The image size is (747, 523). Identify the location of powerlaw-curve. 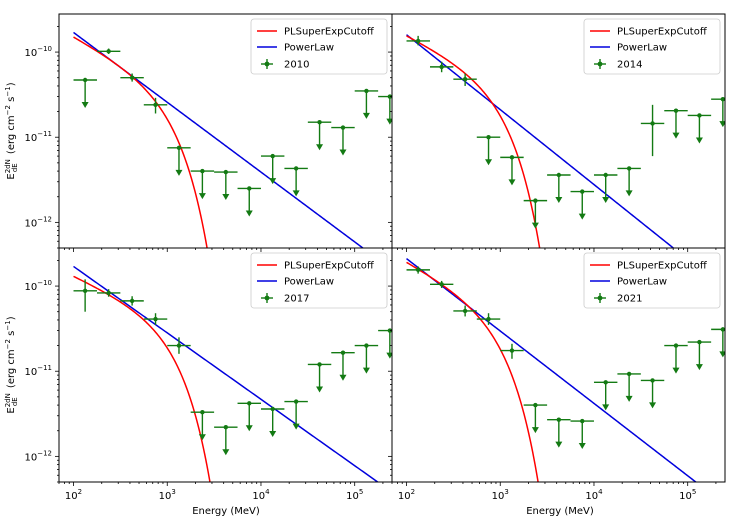
(540, 141).